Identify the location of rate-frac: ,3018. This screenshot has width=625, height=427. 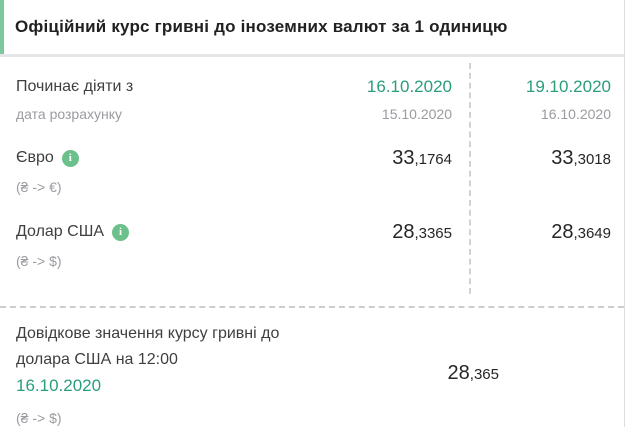
(592, 159).